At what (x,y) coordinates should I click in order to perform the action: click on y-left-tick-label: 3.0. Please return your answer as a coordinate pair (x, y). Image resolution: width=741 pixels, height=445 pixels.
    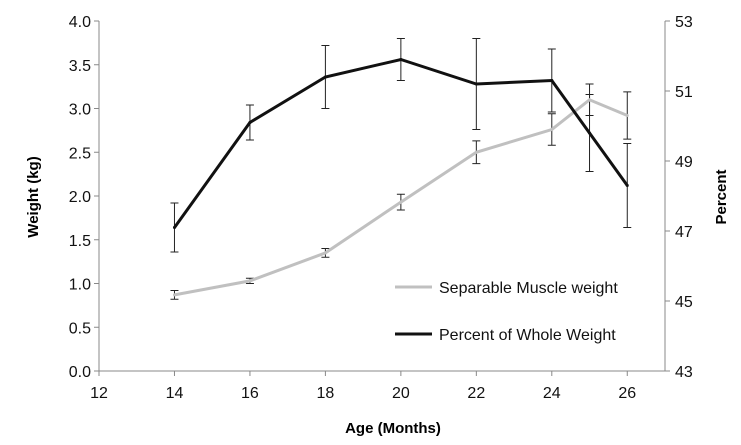
    Looking at the image, I should click on (80, 110).